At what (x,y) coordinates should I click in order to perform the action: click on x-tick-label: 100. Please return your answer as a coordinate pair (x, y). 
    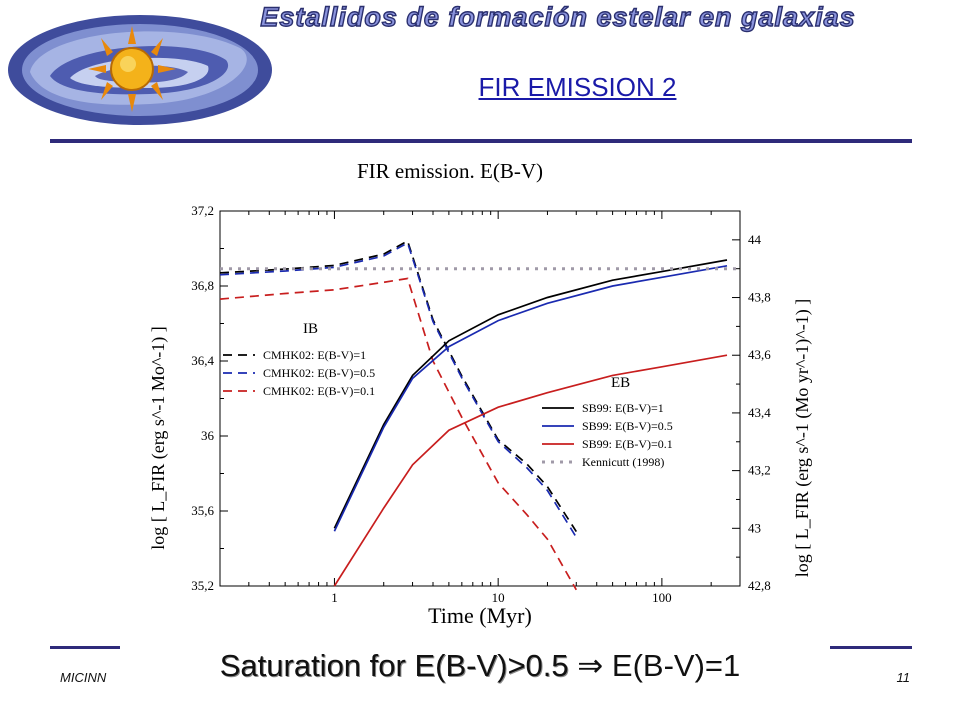
    Looking at the image, I should click on (662, 597).